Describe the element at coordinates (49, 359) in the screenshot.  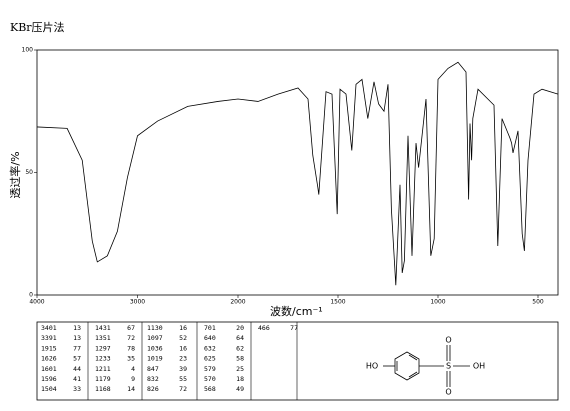
I see `peak-wavenumber: 1626` at that location.